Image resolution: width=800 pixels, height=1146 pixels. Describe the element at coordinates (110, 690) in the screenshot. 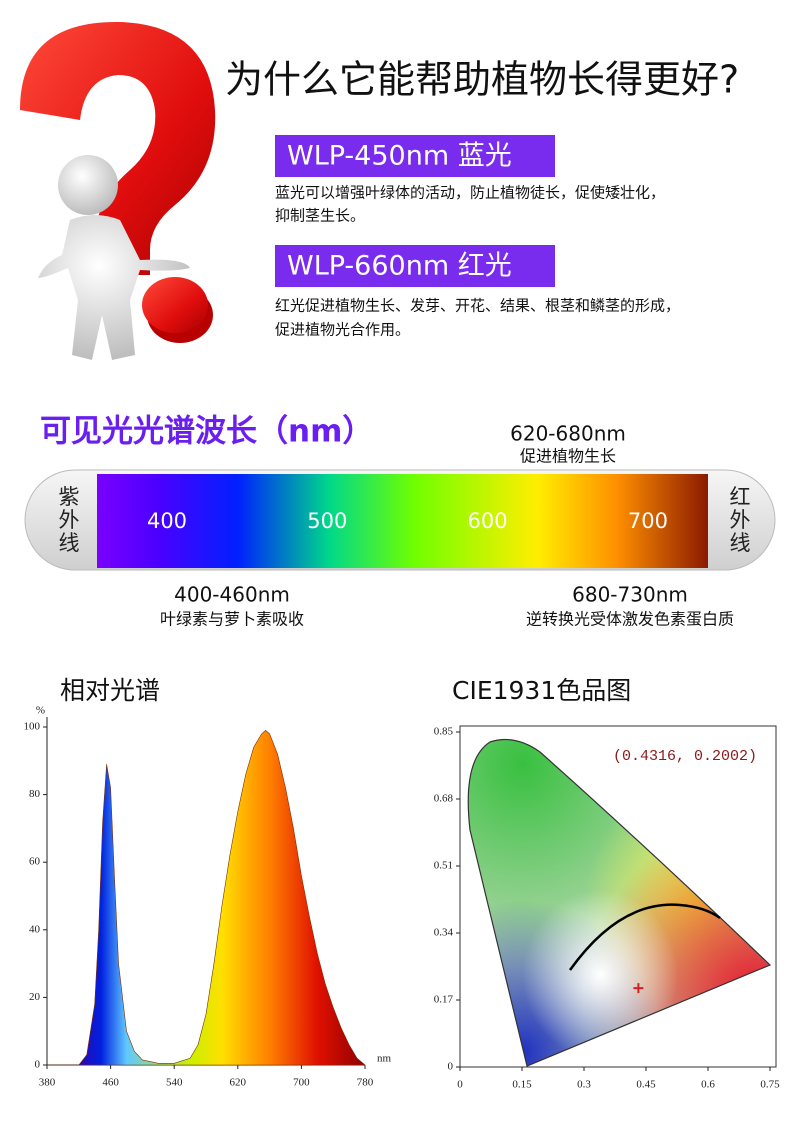

I see `chart-title: 相对光谱` at that location.